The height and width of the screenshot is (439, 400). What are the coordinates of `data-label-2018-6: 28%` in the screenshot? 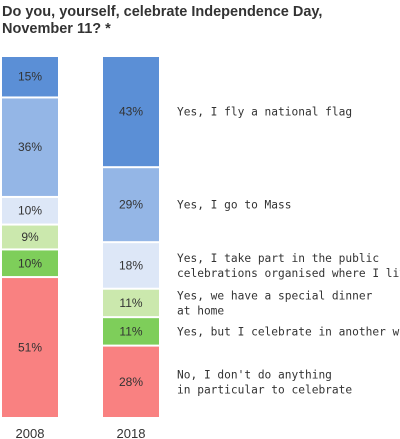 It's located at (131, 382).